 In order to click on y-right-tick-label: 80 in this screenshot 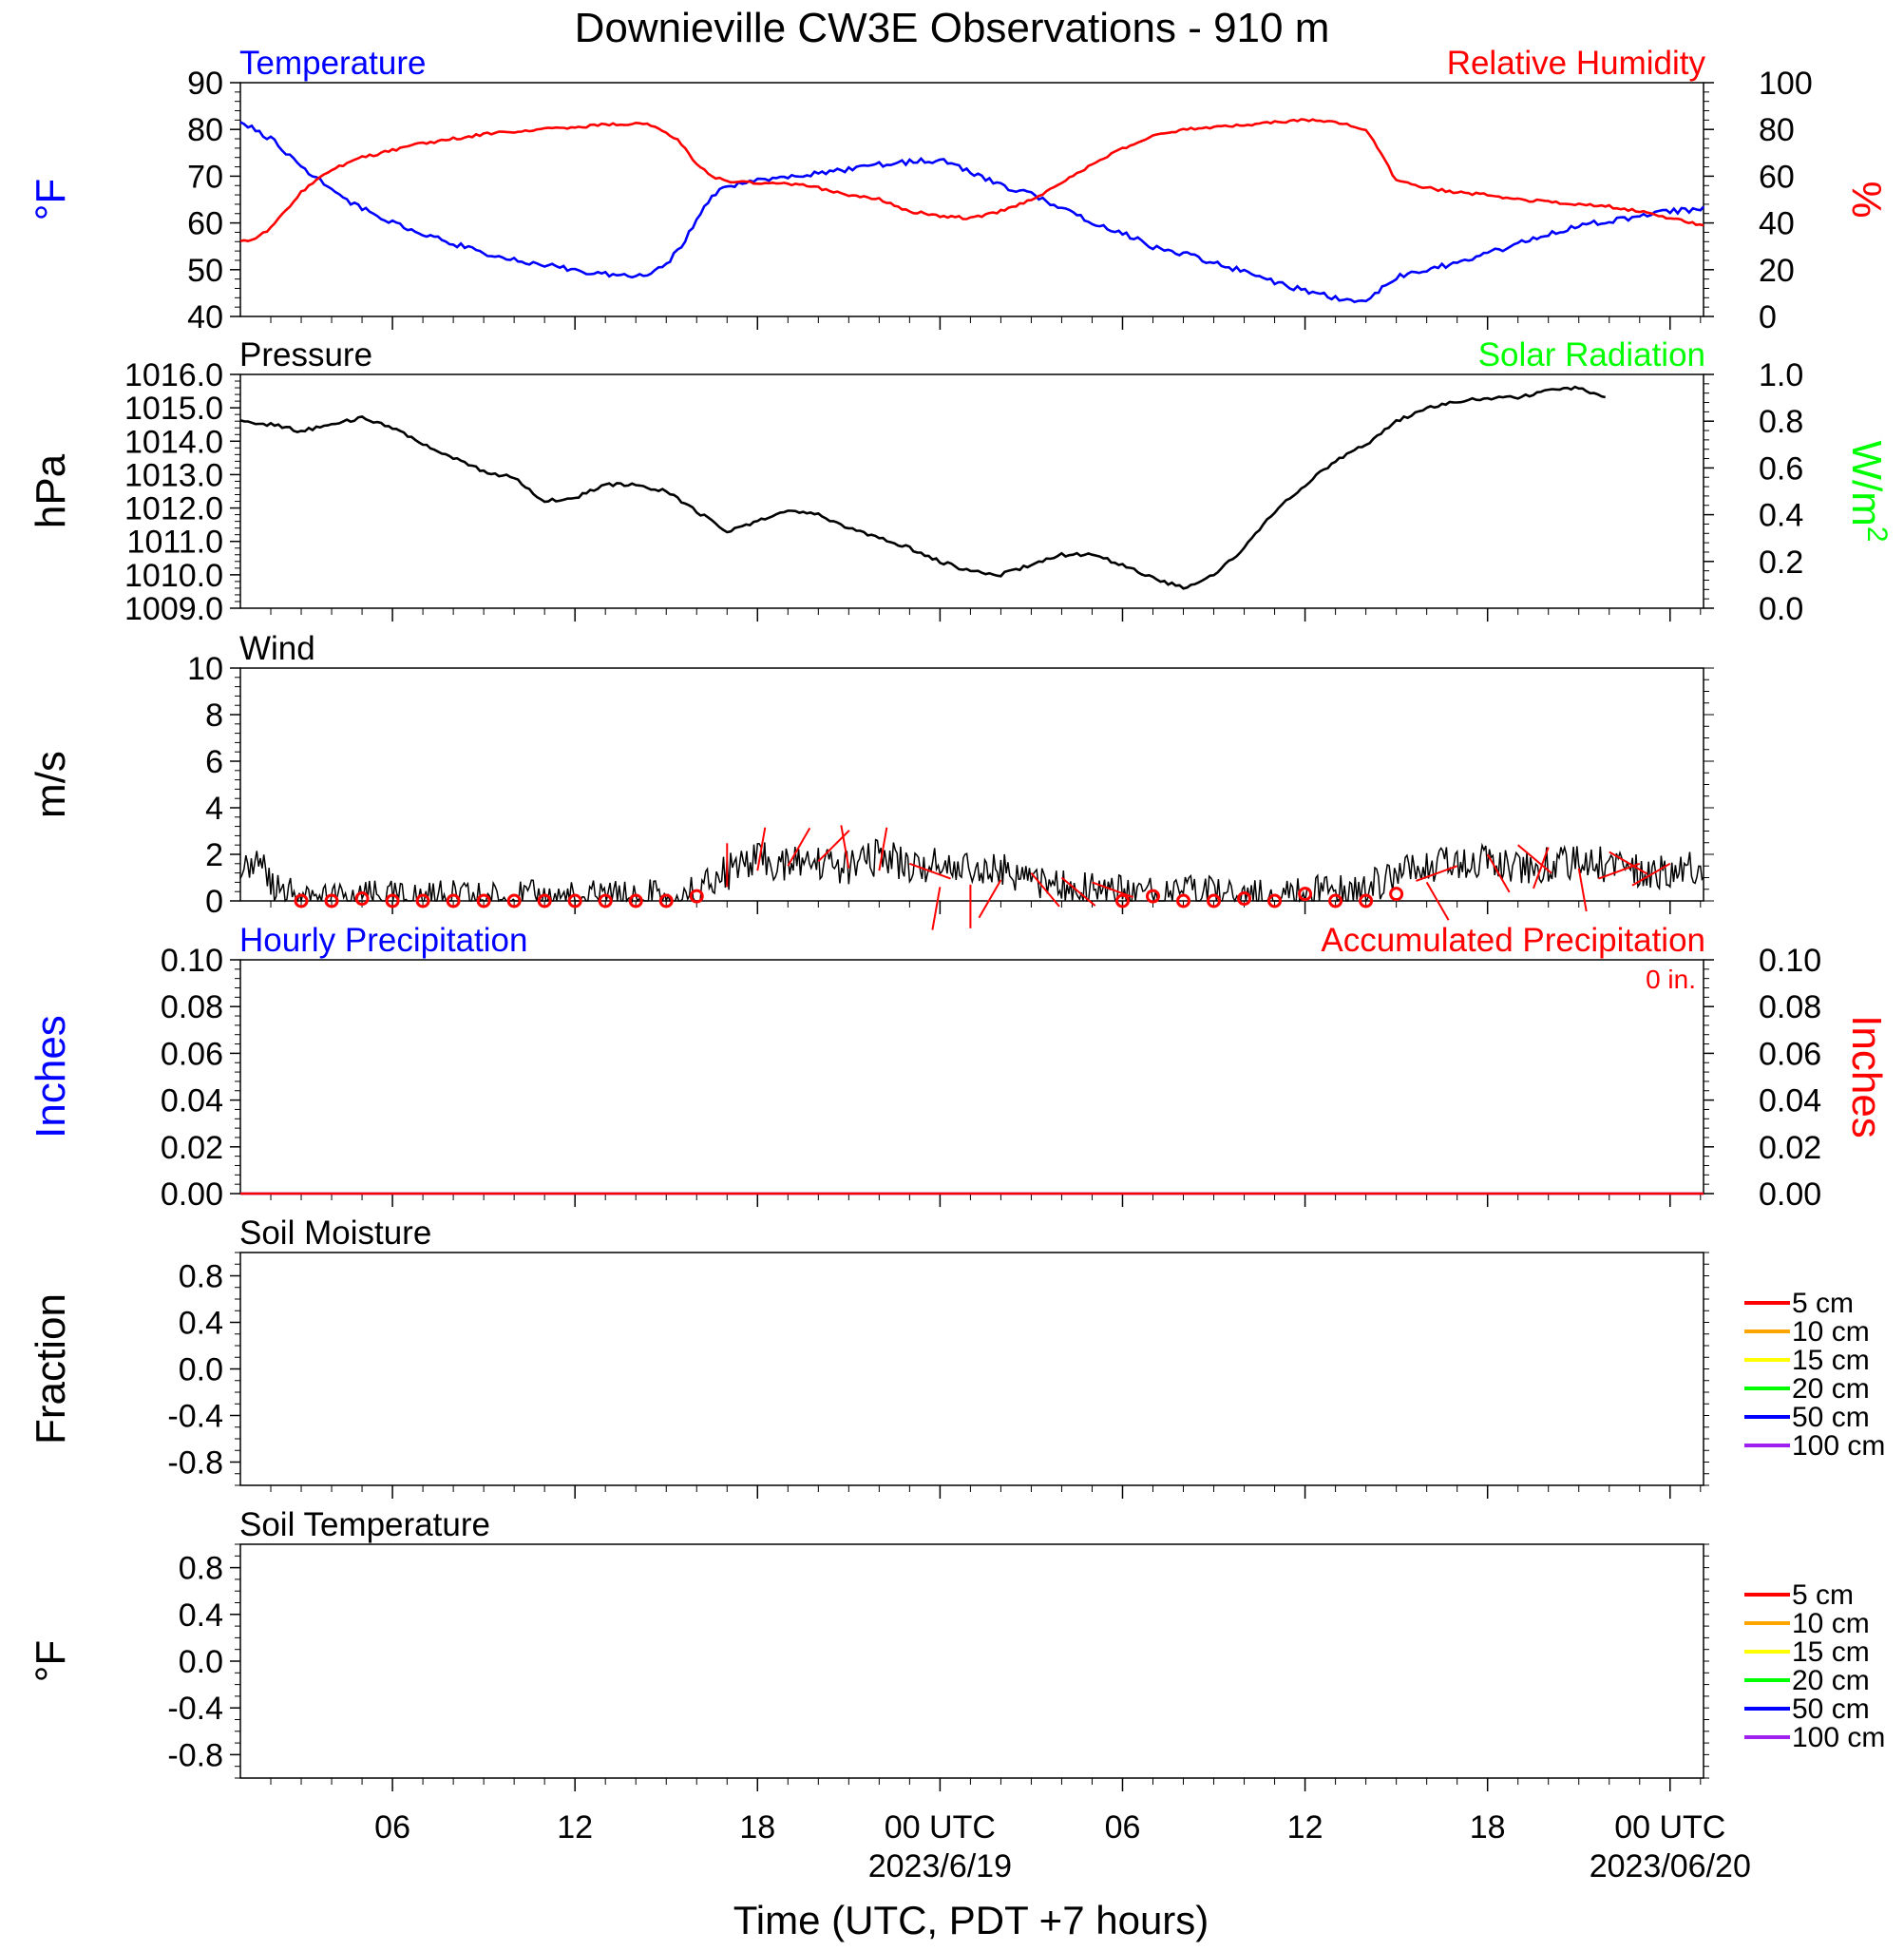, I will do `click(1777, 130)`.